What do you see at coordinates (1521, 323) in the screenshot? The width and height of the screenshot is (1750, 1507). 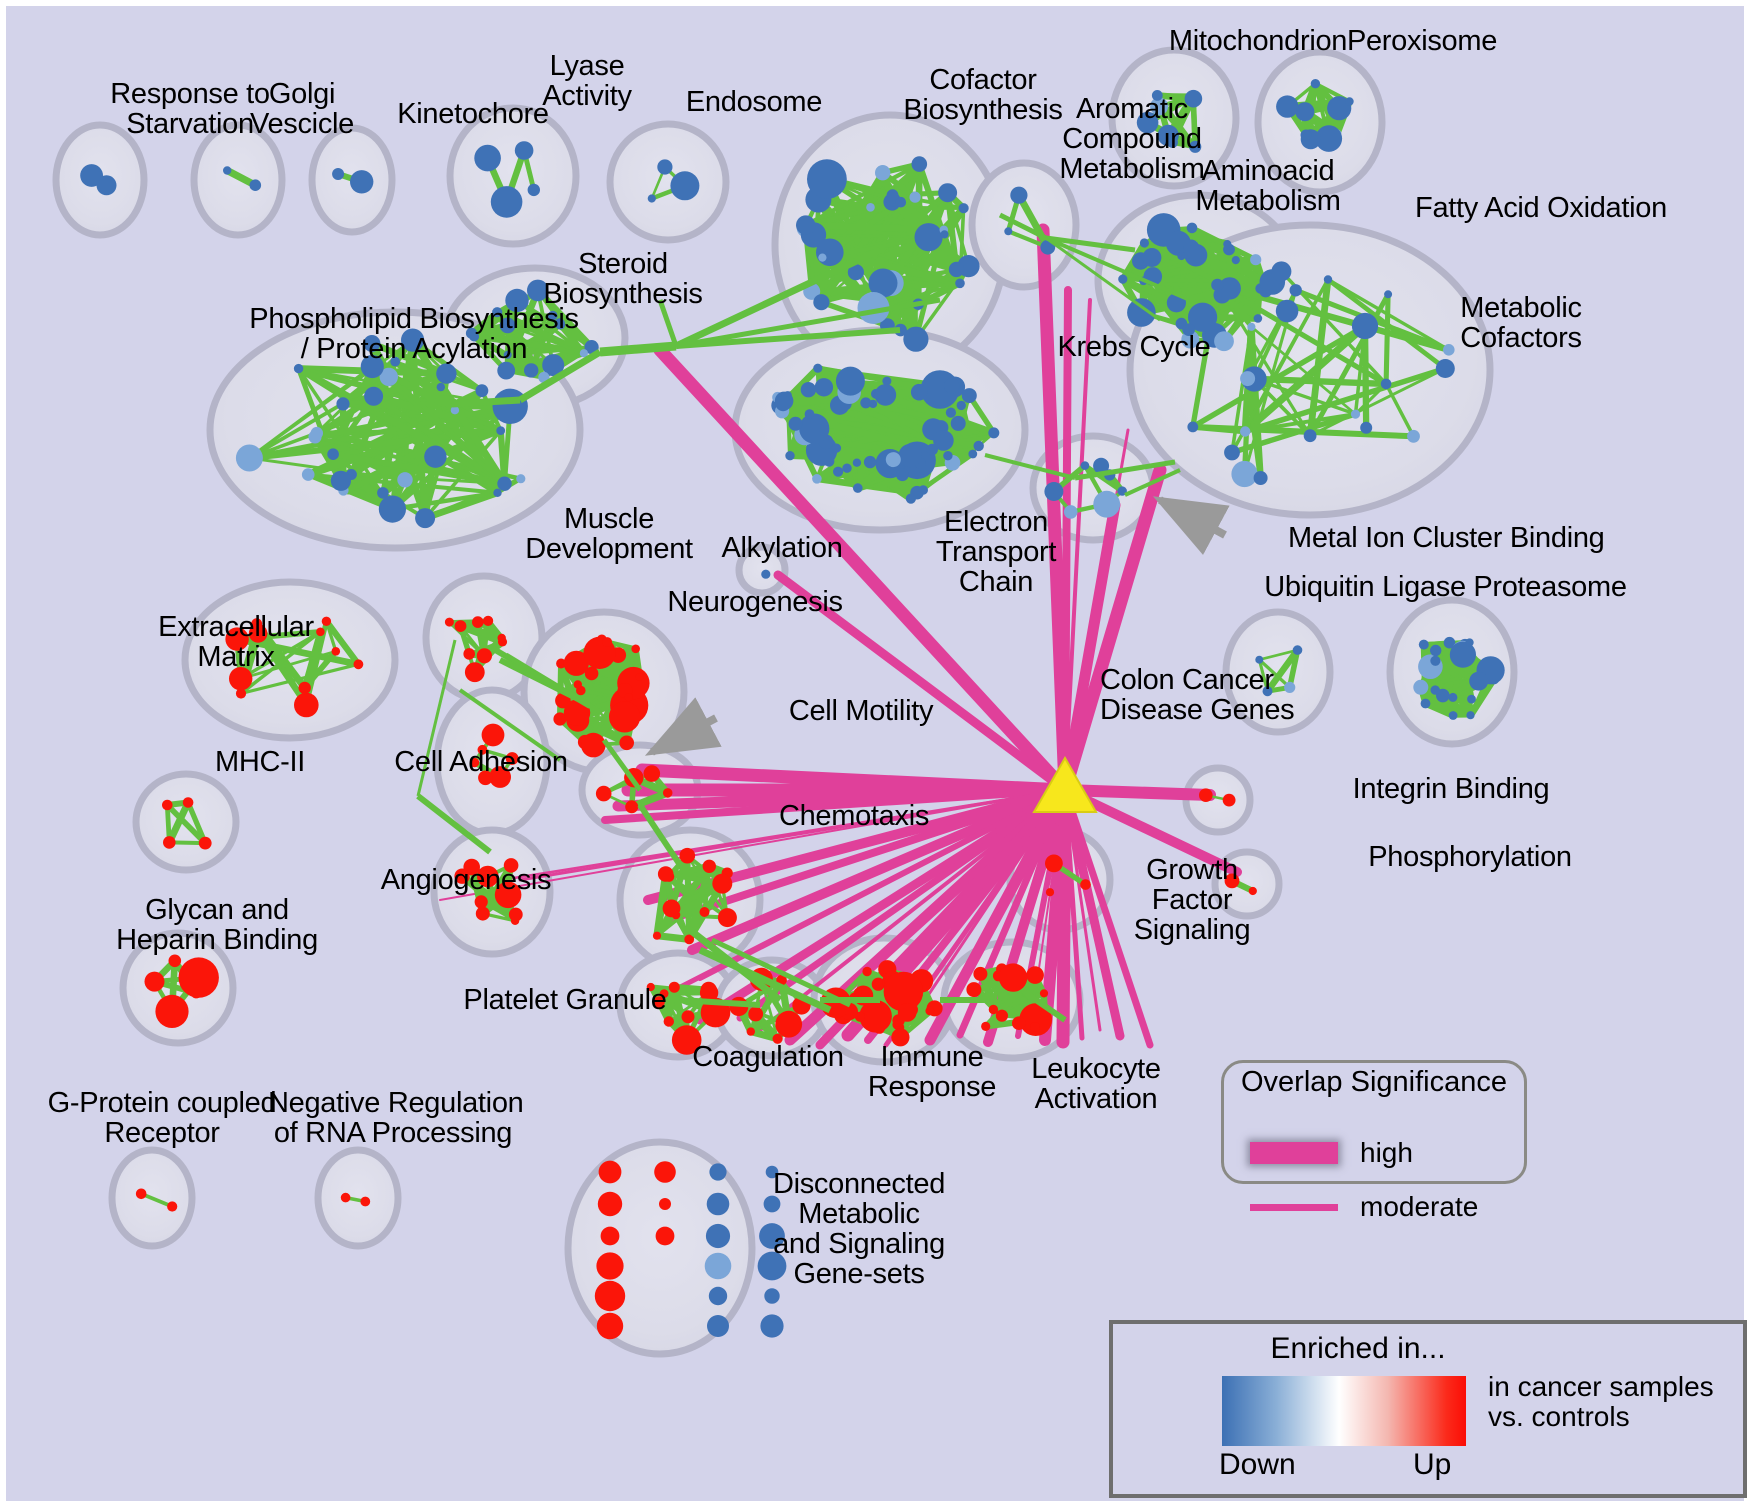 I see `cluster-label-metabolic-cofactors: Metabolic Cofactors` at bounding box center [1521, 323].